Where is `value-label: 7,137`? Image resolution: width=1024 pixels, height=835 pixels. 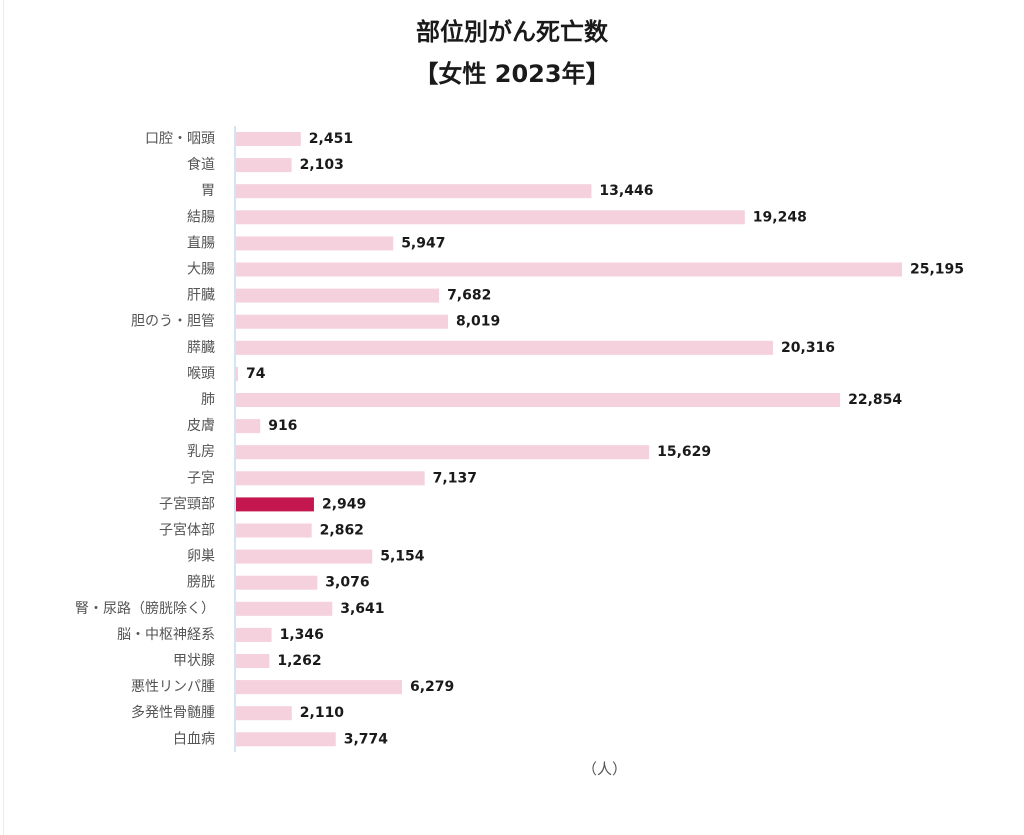
value-label: 7,137 is located at coordinates (455, 478).